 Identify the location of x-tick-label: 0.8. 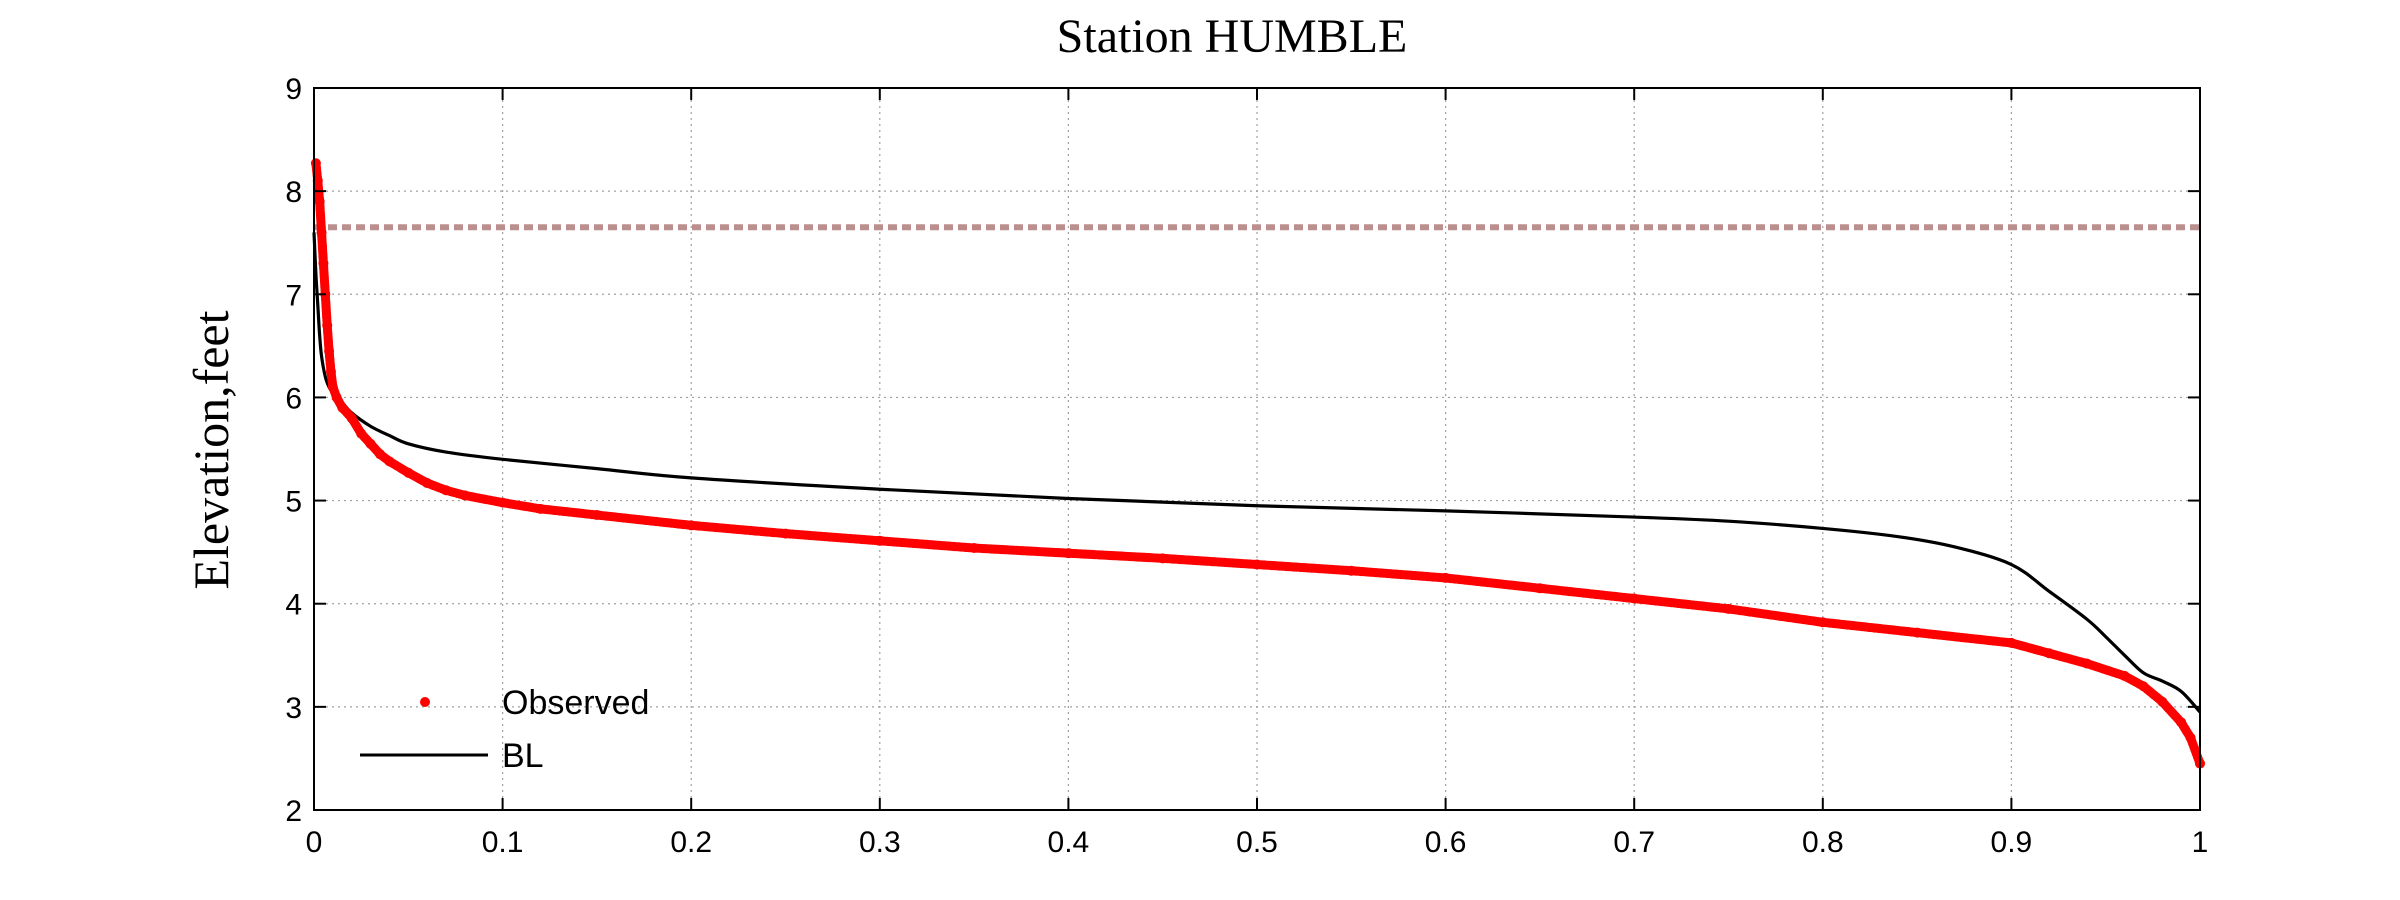
(1823, 842).